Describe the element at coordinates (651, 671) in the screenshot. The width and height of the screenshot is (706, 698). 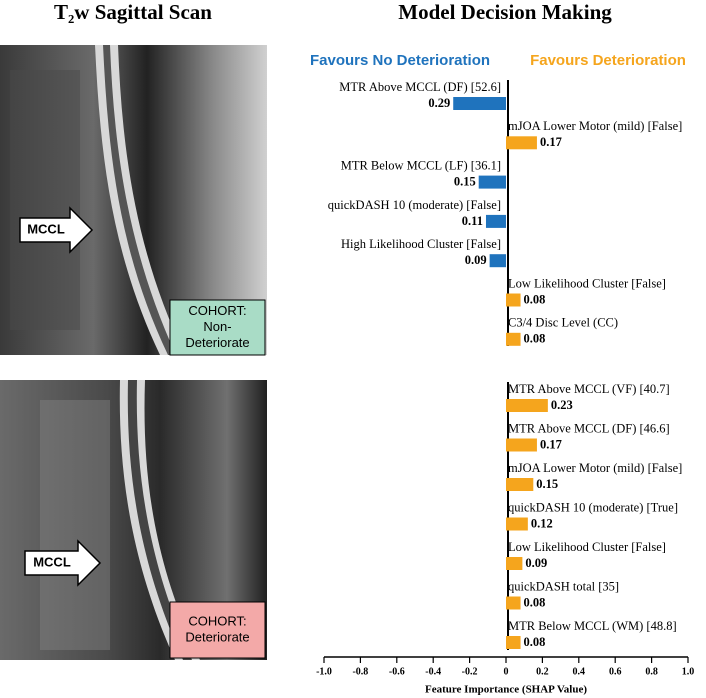
I see `x-tick-label: 0.8` at that location.